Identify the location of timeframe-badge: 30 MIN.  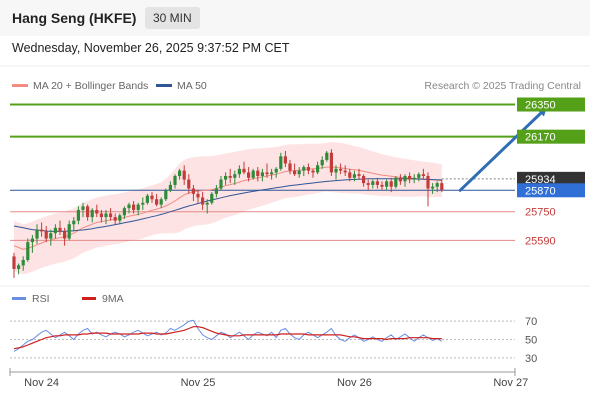
(172, 18).